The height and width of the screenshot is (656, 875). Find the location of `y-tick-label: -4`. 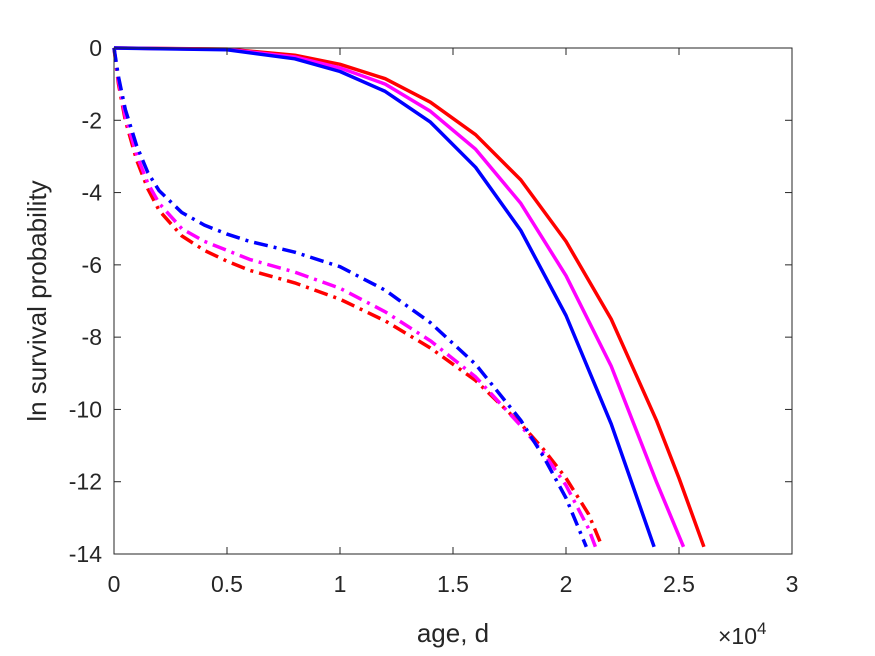

y-tick-label: -4 is located at coordinates (92, 193).